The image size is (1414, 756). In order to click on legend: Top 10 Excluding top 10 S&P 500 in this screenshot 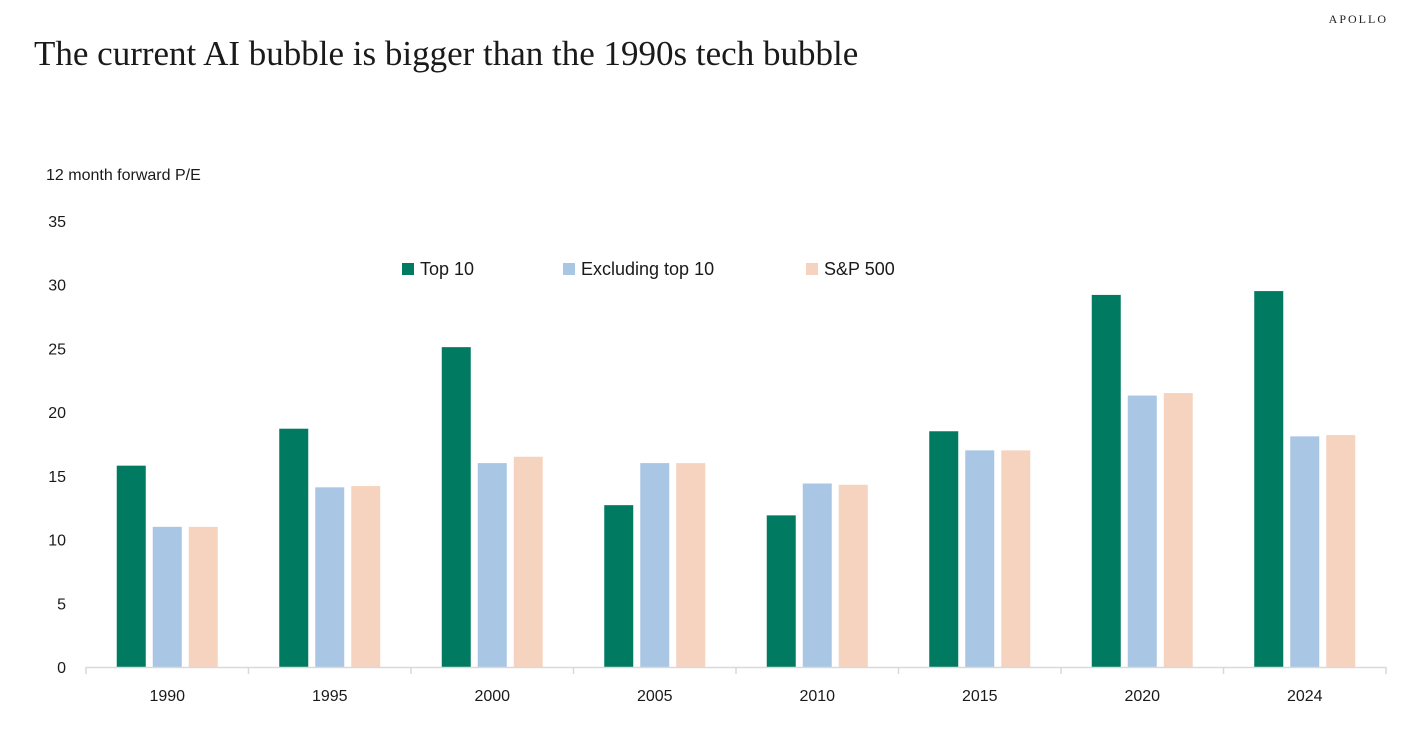, I will do `click(648, 269)`.